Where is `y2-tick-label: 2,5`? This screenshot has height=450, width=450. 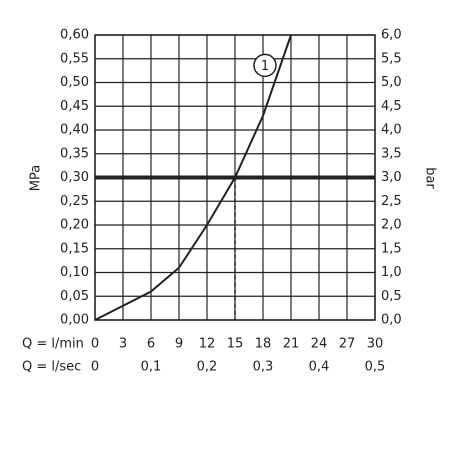 y2-tick-label: 2,5 is located at coordinates (391, 201).